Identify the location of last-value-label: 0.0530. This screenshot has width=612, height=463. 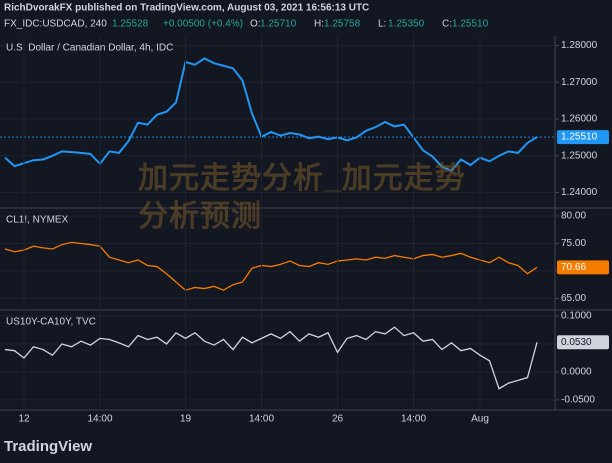
(576, 342).